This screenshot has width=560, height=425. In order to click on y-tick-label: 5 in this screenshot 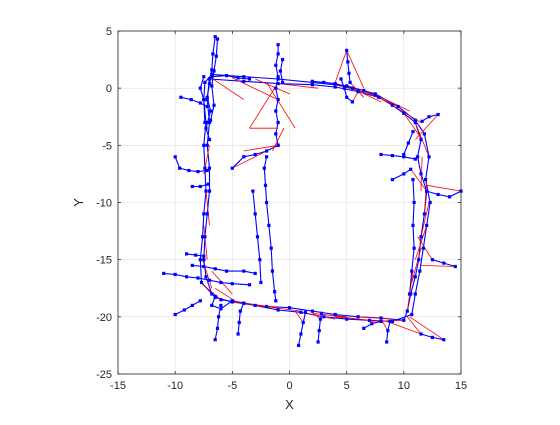, I will do `click(109, 32)`.